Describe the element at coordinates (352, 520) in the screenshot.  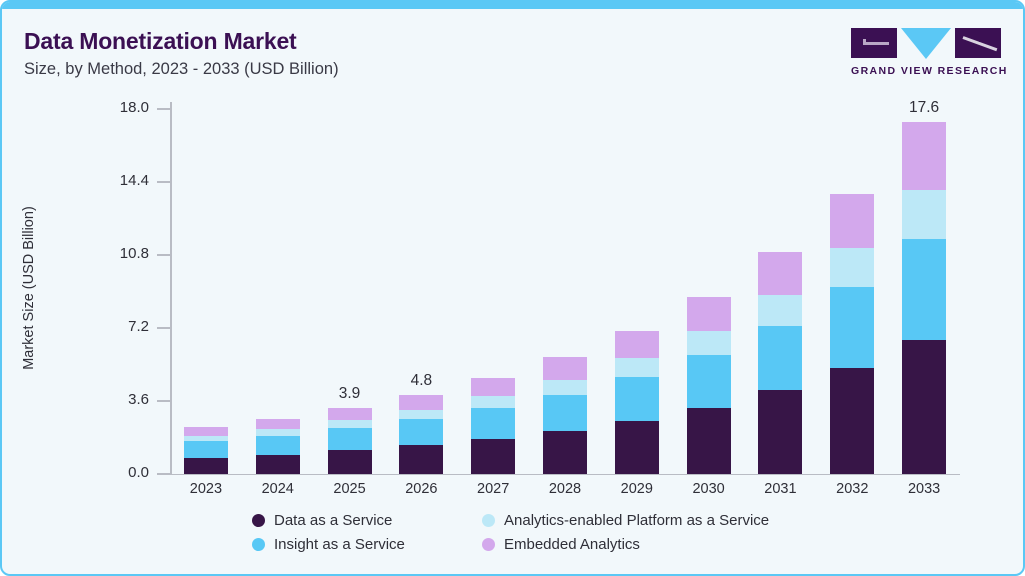
I see `legend-item: Data as a Service` at that location.